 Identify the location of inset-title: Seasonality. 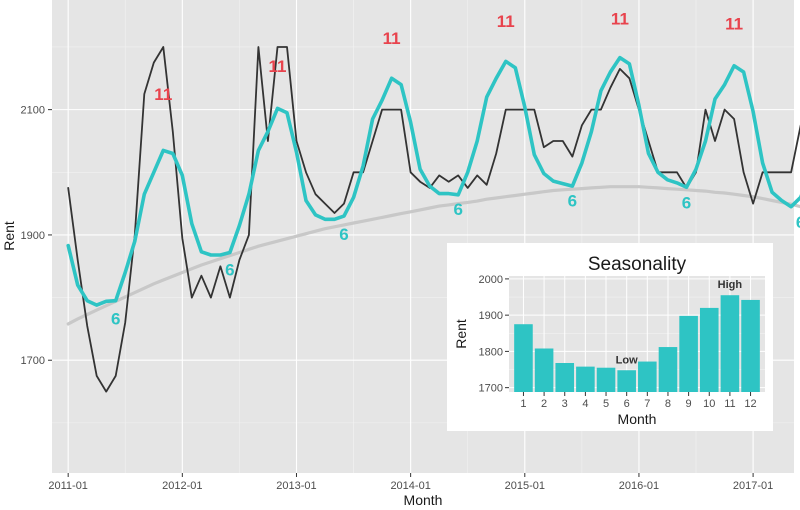
(637, 264).